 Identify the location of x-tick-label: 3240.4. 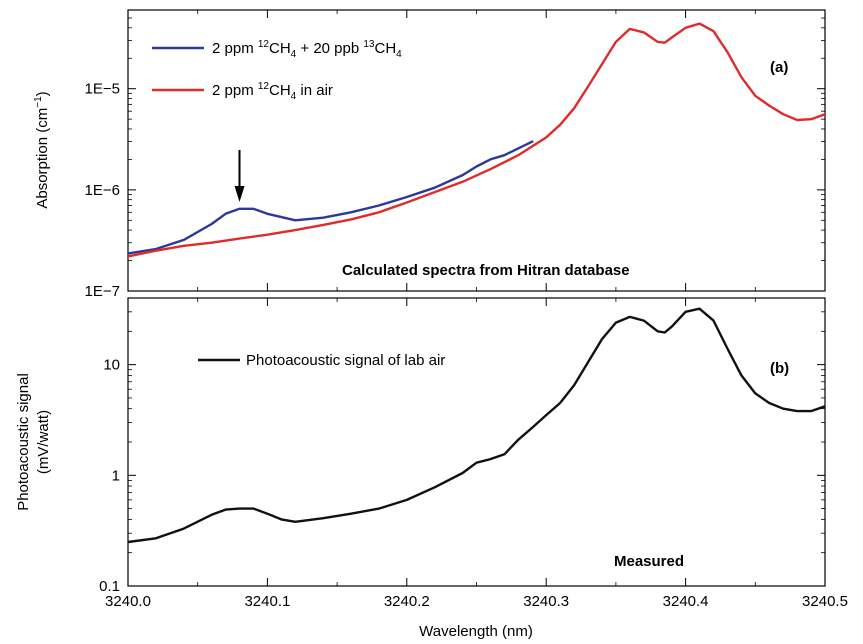
(686, 601).